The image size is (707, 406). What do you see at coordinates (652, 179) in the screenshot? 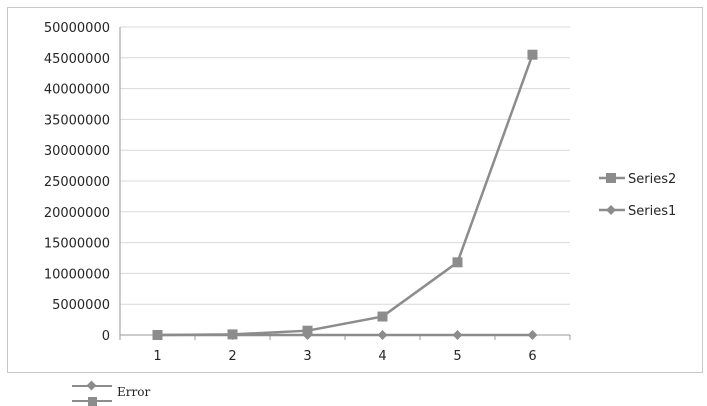
I see `legend-label-series2: Series2` at bounding box center [652, 179].